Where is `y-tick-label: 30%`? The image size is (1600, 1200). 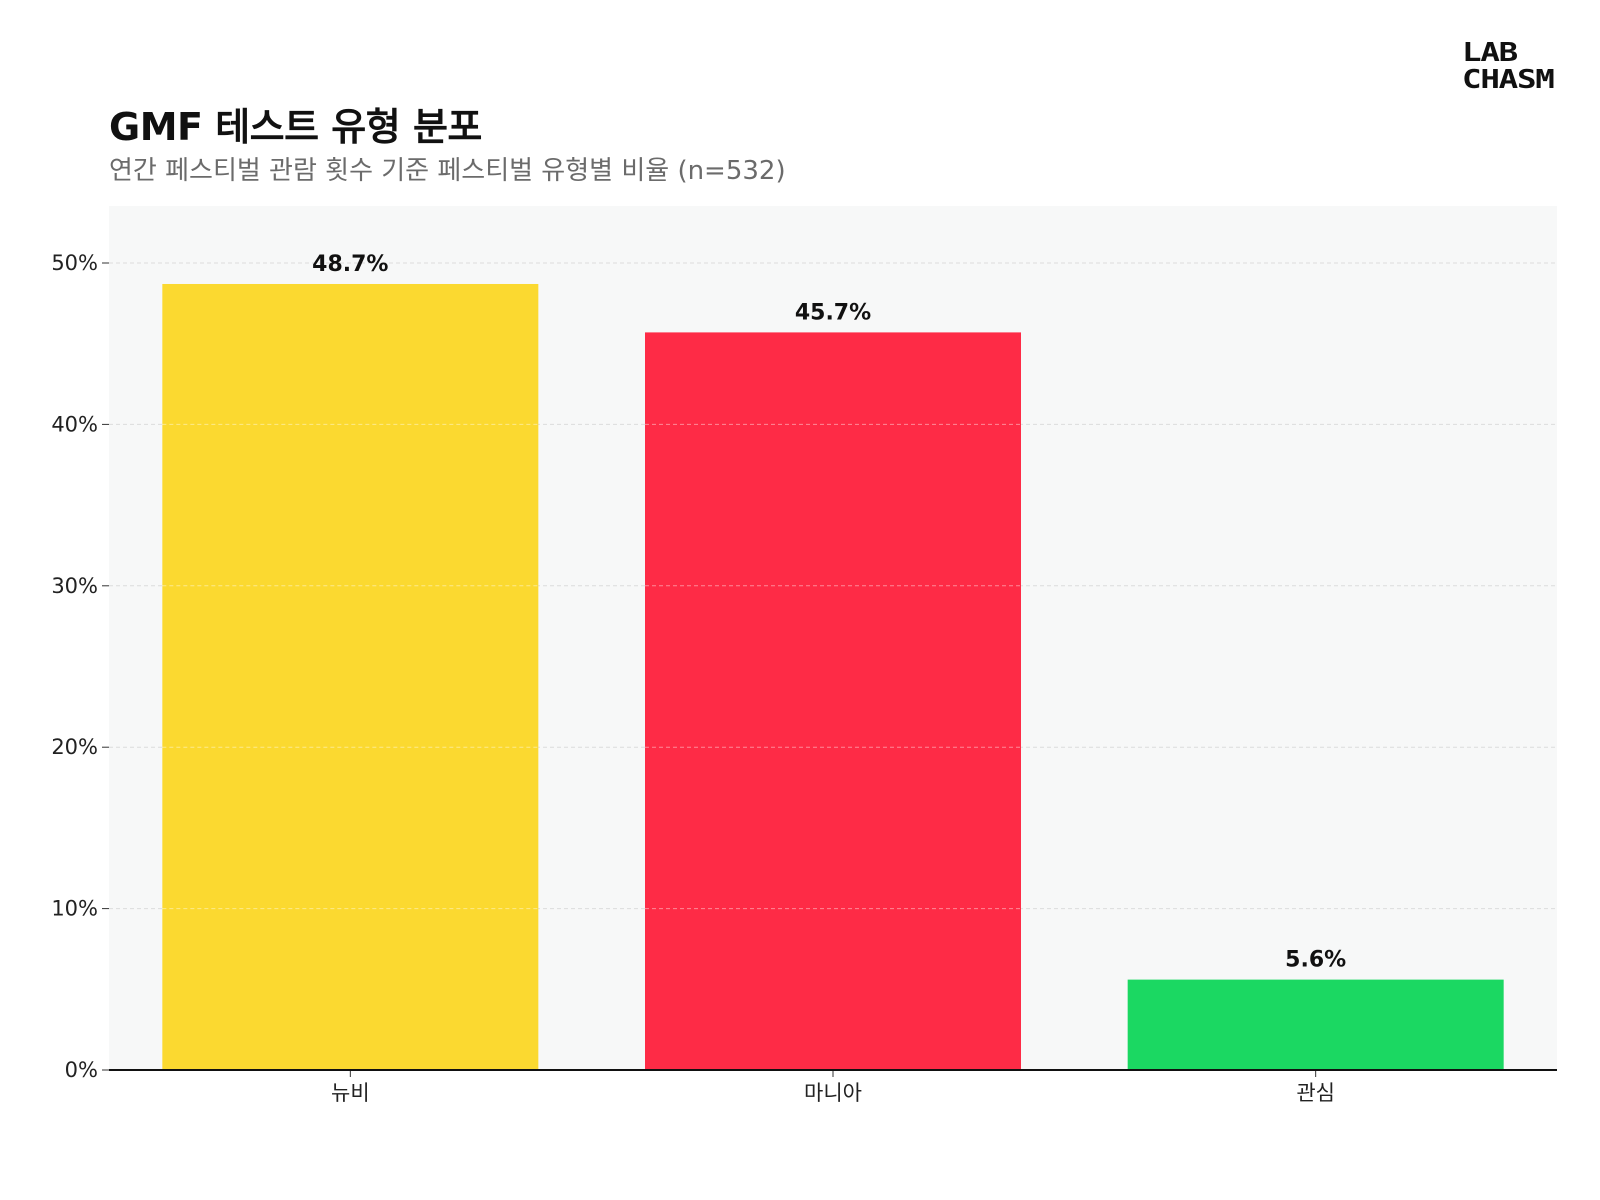
y-tick-label: 30% is located at coordinates (74, 586).